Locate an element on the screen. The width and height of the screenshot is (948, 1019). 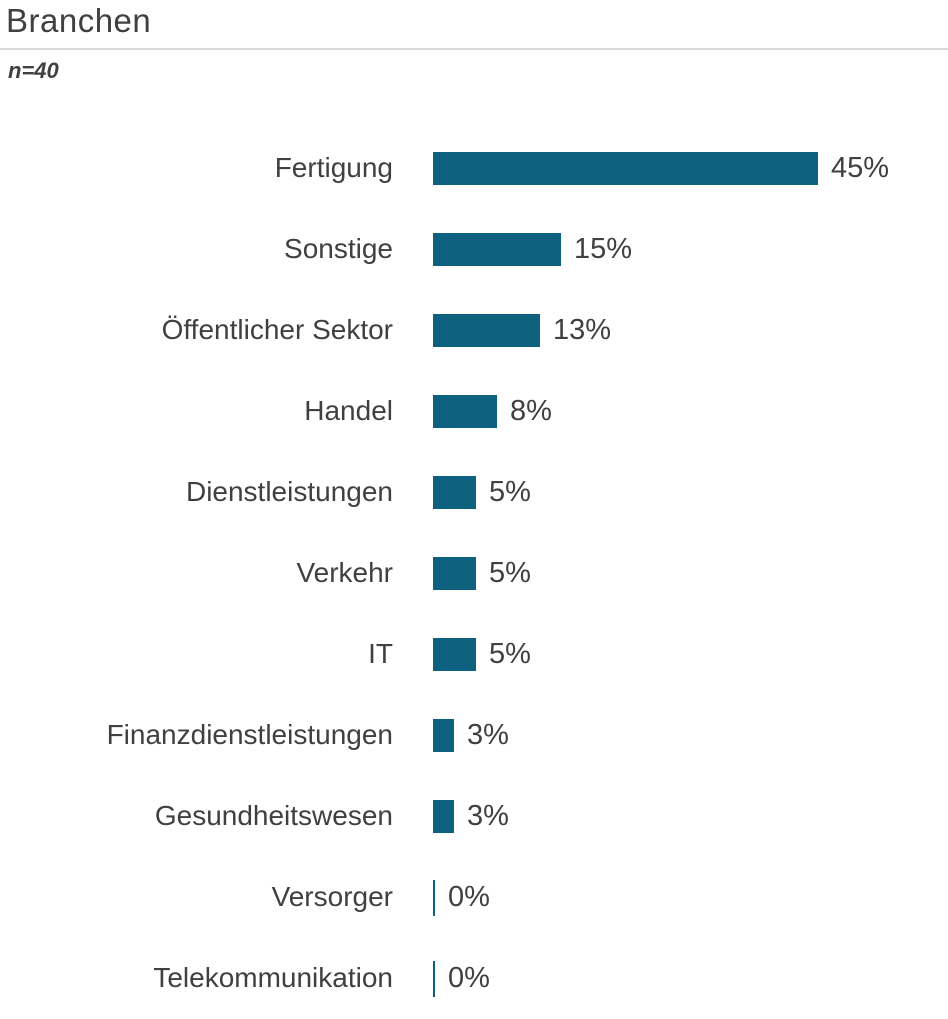
category-label: Öffentlicher Sektor is located at coordinates (277, 330).